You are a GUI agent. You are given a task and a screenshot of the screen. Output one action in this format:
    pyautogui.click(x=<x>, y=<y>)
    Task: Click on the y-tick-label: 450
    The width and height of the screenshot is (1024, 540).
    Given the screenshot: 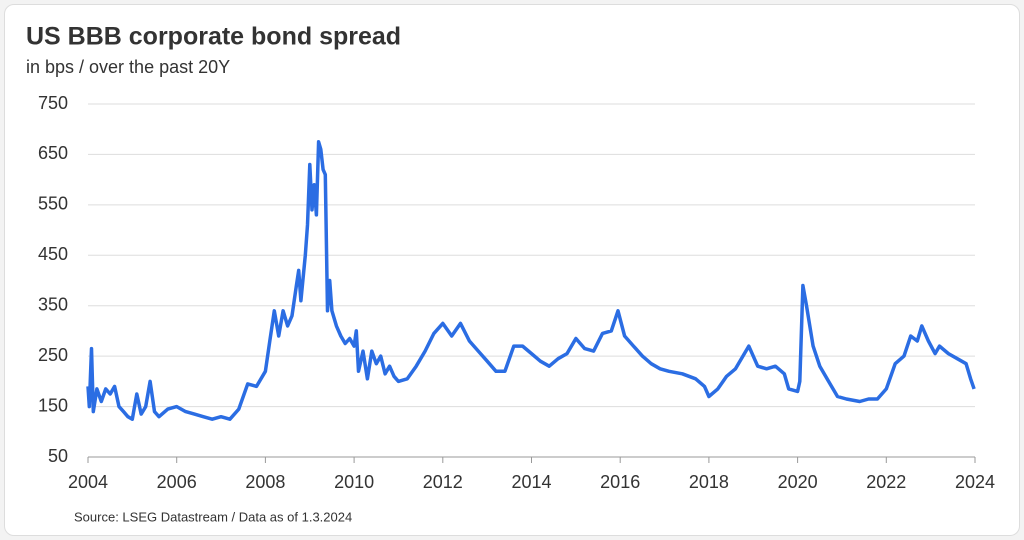 What is the action you would take?
    pyautogui.click(x=53, y=254)
    